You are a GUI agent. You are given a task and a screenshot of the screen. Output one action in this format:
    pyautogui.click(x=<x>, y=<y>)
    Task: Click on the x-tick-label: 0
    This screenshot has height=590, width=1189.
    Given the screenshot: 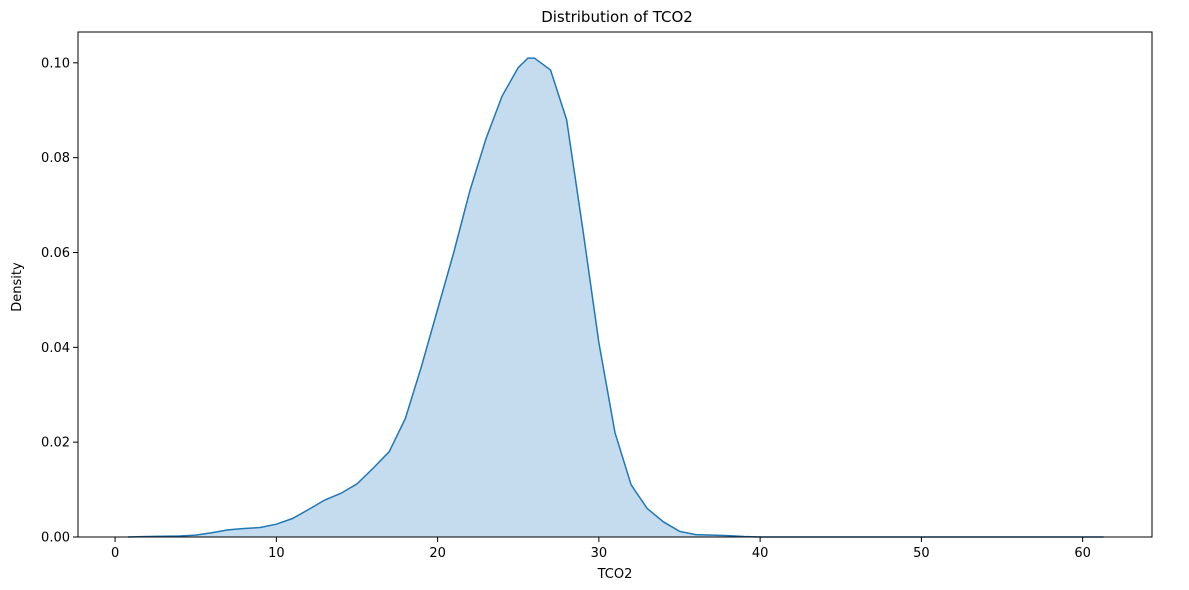 What is the action you would take?
    pyautogui.click(x=115, y=553)
    